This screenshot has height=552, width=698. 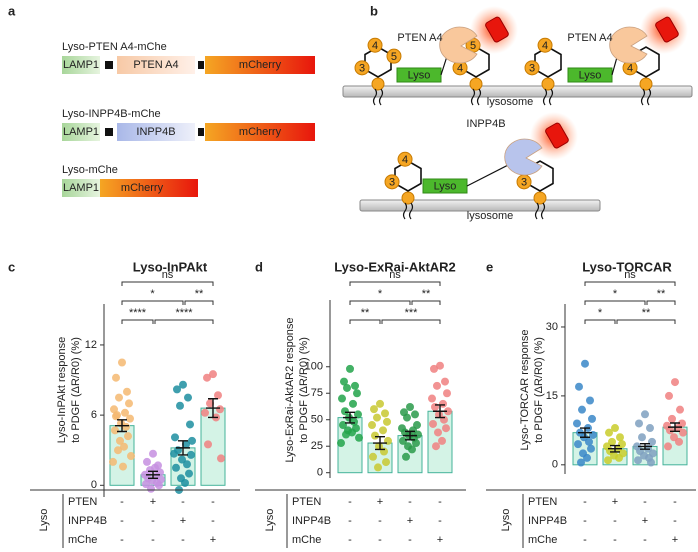 I want to click on panel-label: d, so click(x=259, y=266).